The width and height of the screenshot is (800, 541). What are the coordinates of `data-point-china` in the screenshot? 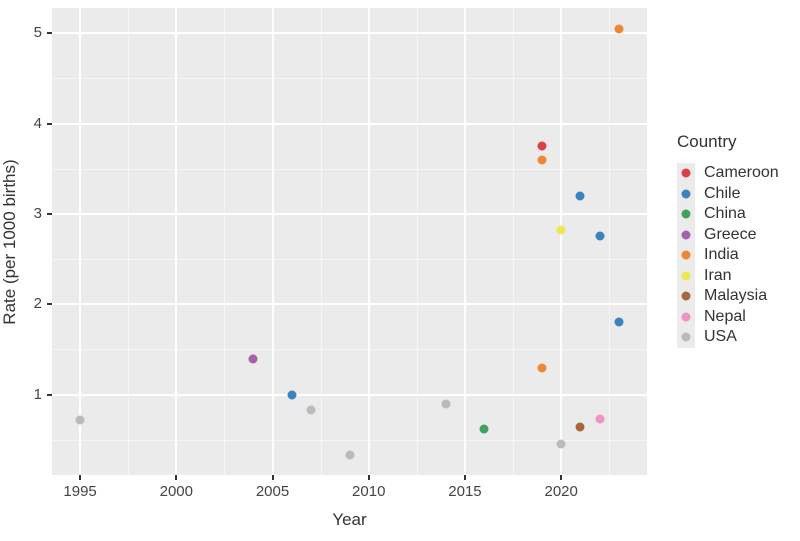 It's located at (484, 429).